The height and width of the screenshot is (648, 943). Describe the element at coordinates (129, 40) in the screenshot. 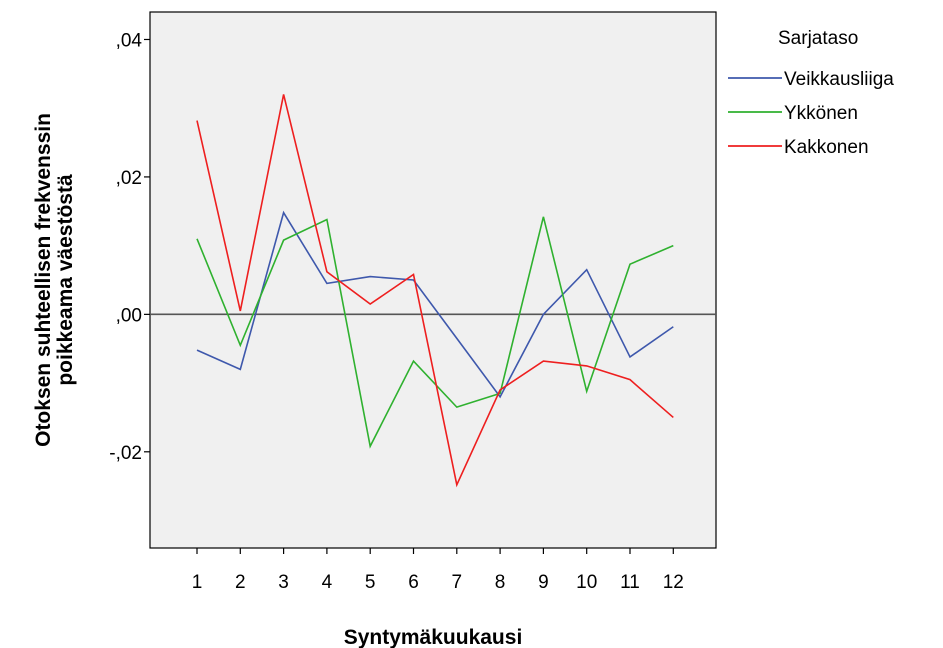

I see `y-tick-label: ,04` at that location.